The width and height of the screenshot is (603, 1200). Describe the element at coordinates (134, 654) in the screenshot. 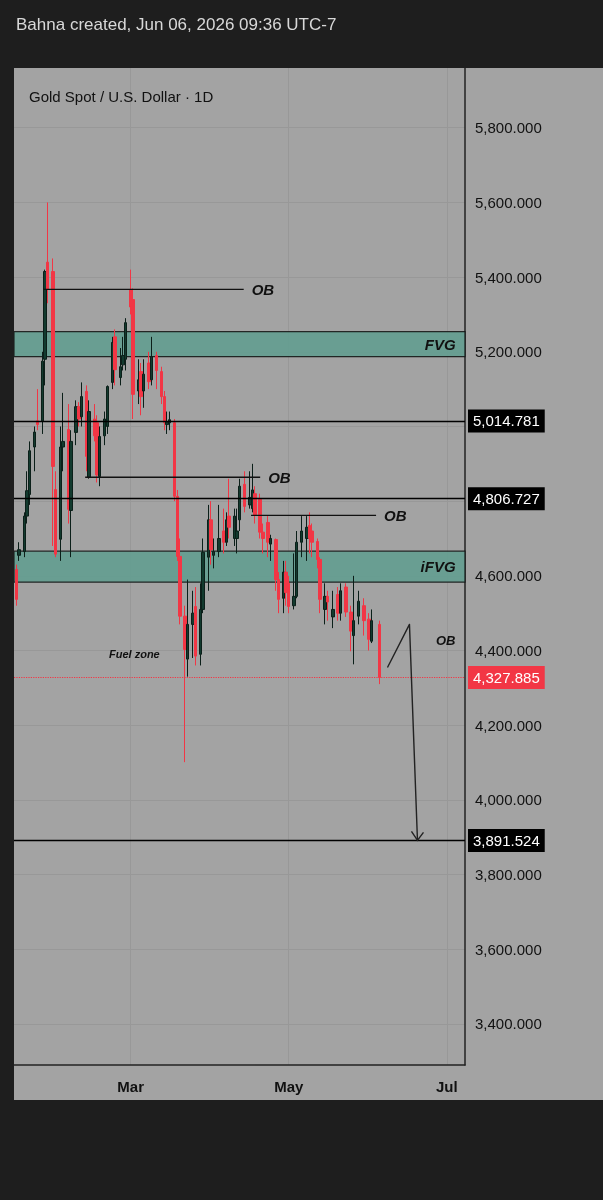

I see `annotation: Fuel zone` at that location.